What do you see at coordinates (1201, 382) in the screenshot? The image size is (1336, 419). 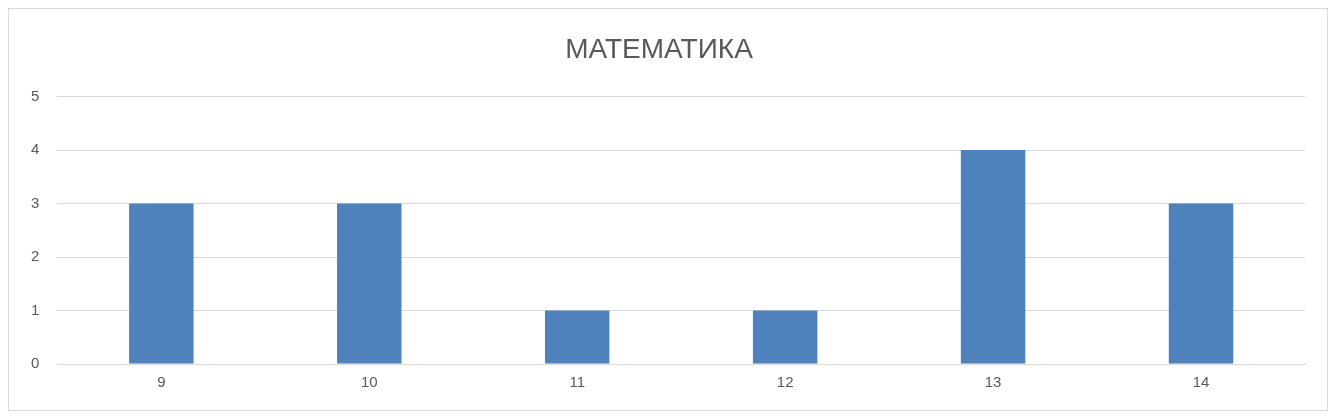 I see `x-tick-label: 14` at bounding box center [1201, 382].